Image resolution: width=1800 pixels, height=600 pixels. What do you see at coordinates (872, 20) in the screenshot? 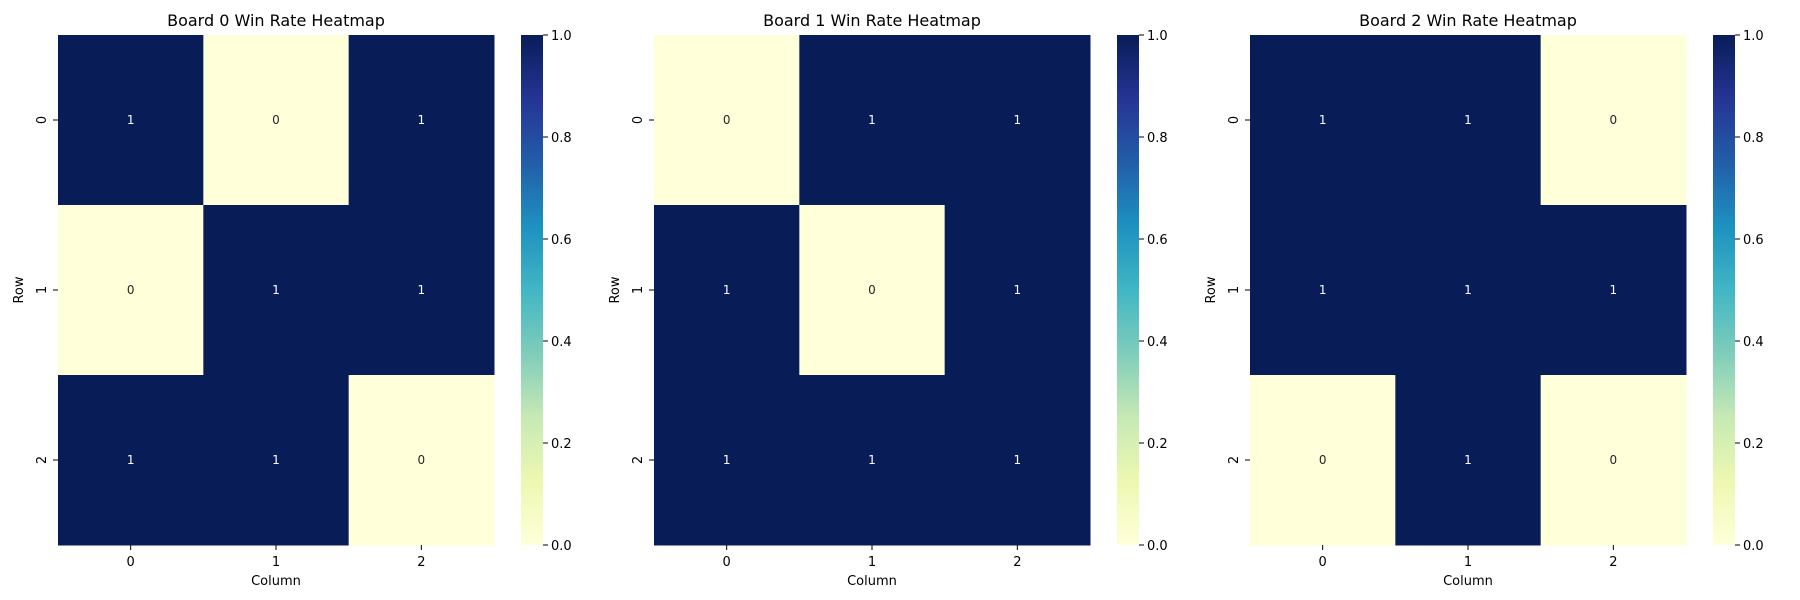
I see `chart-title: Board 1 Win Rate Heatmap` at bounding box center [872, 20].